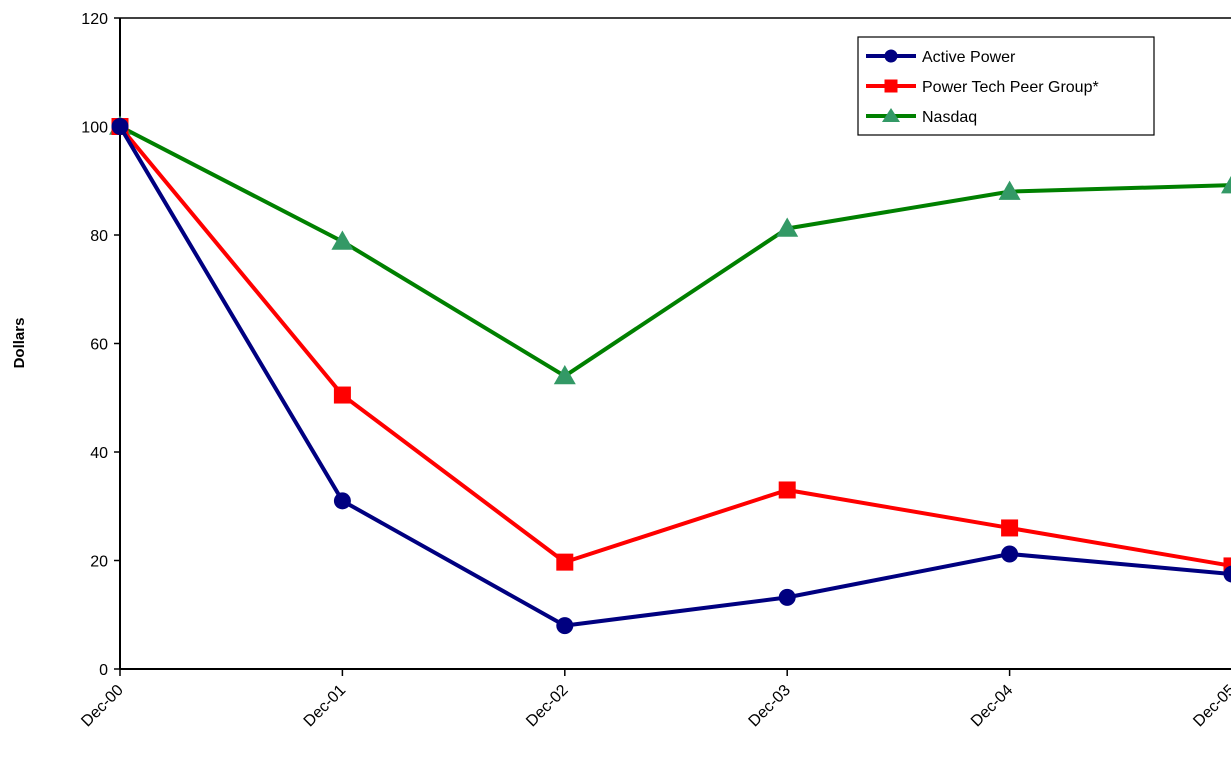 The height and width of the screenshot is (757, 1231). I want to click on y-tick-label: 0, so click(103, 670).